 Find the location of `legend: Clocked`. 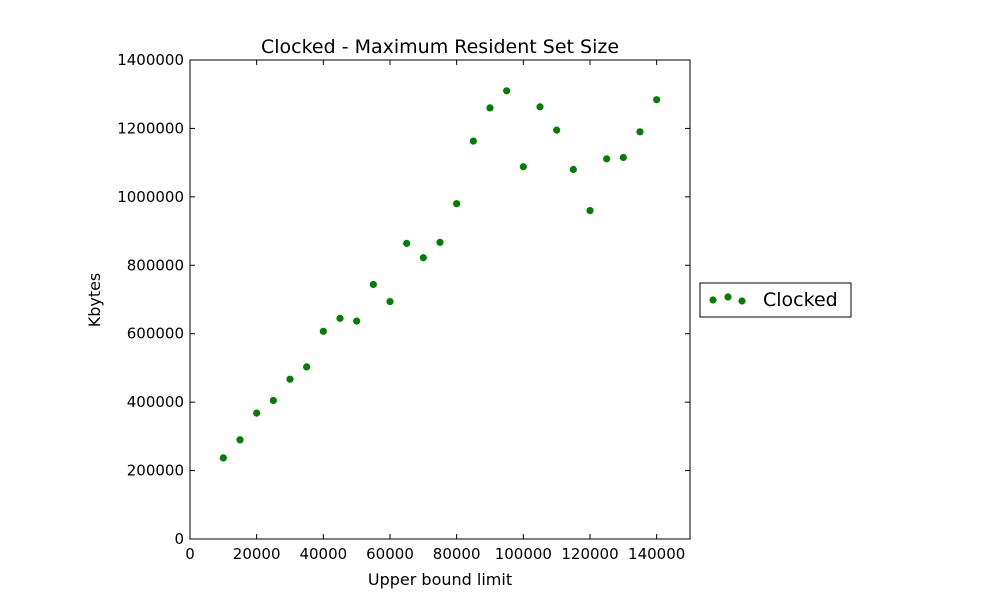

legend: Clocked is located at coordinates (775, 300).